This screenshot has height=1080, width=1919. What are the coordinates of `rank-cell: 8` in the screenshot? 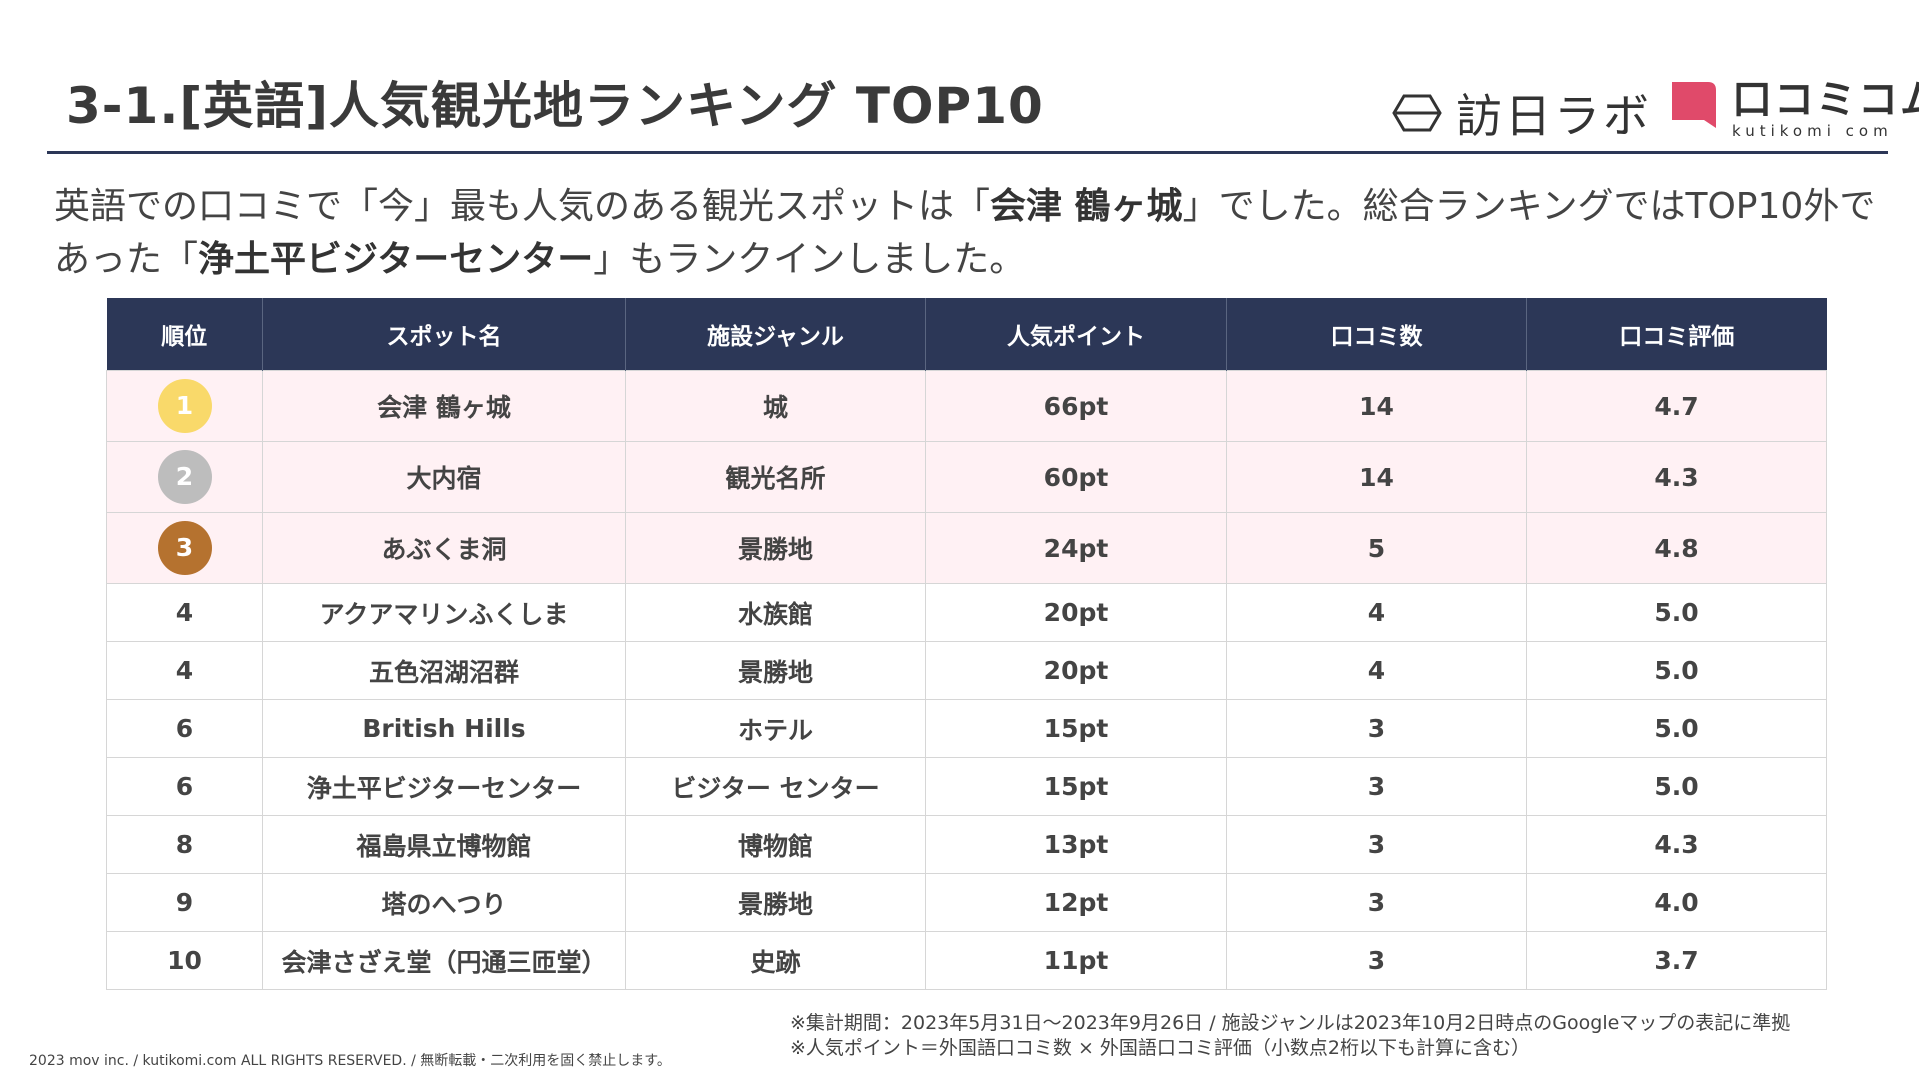 It's located at (184, 844).